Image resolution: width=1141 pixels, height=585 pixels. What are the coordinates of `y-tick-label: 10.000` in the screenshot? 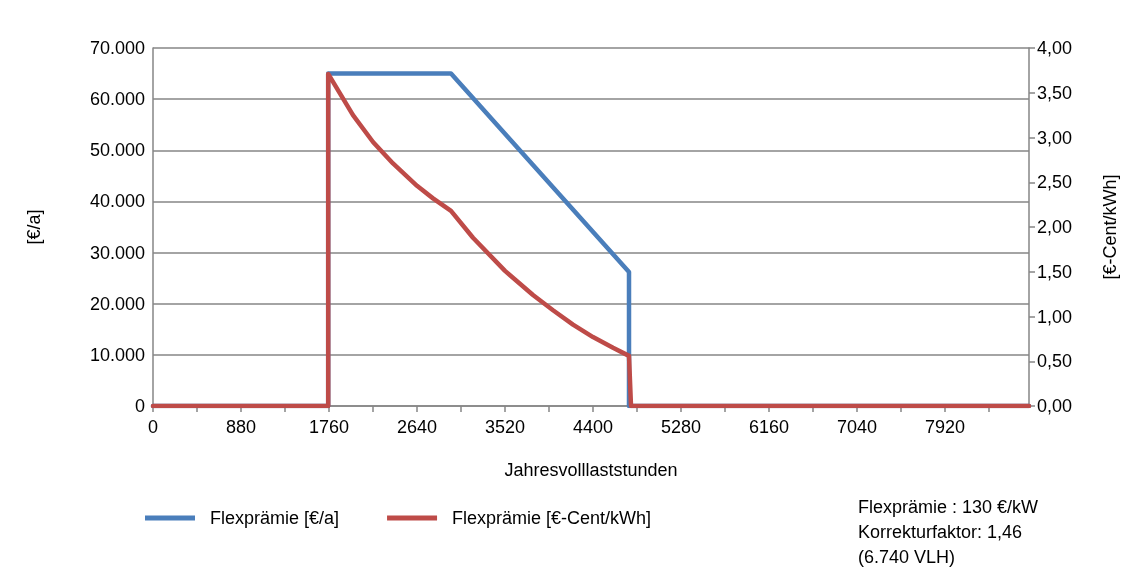 It's located at (117, 354).